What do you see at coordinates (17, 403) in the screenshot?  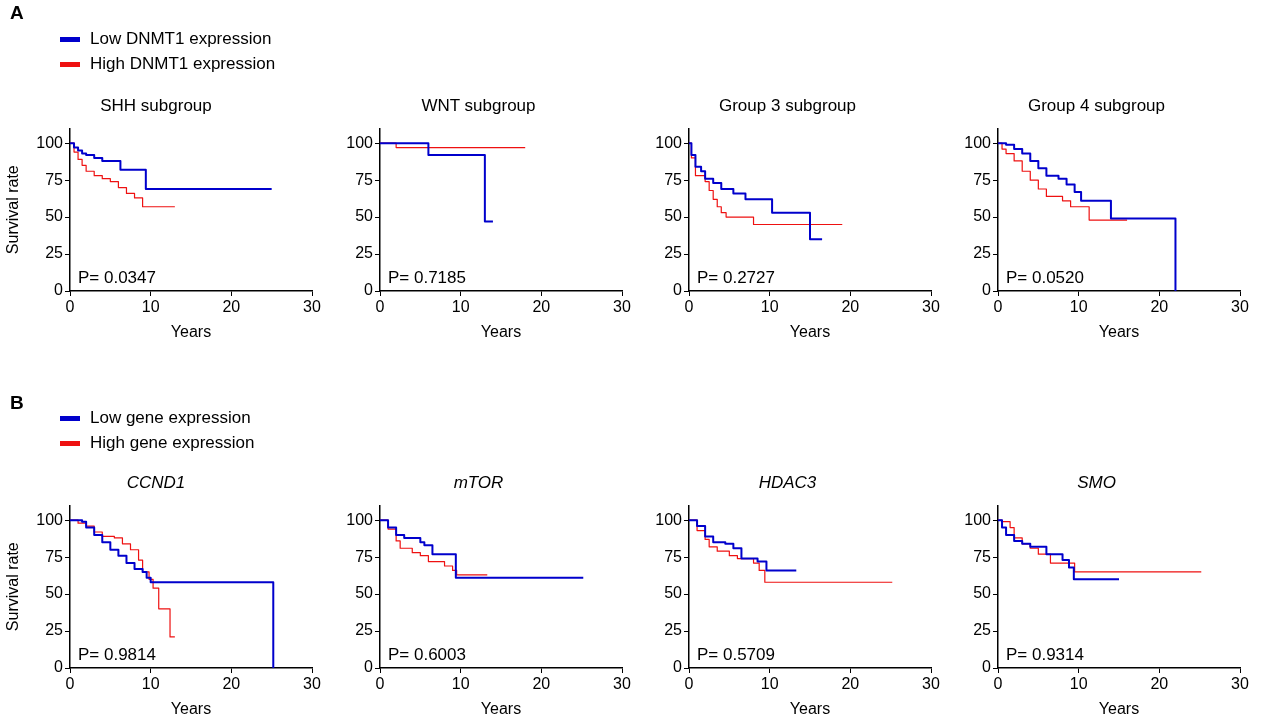 I see `text: B` at bounding box center [17, 403].